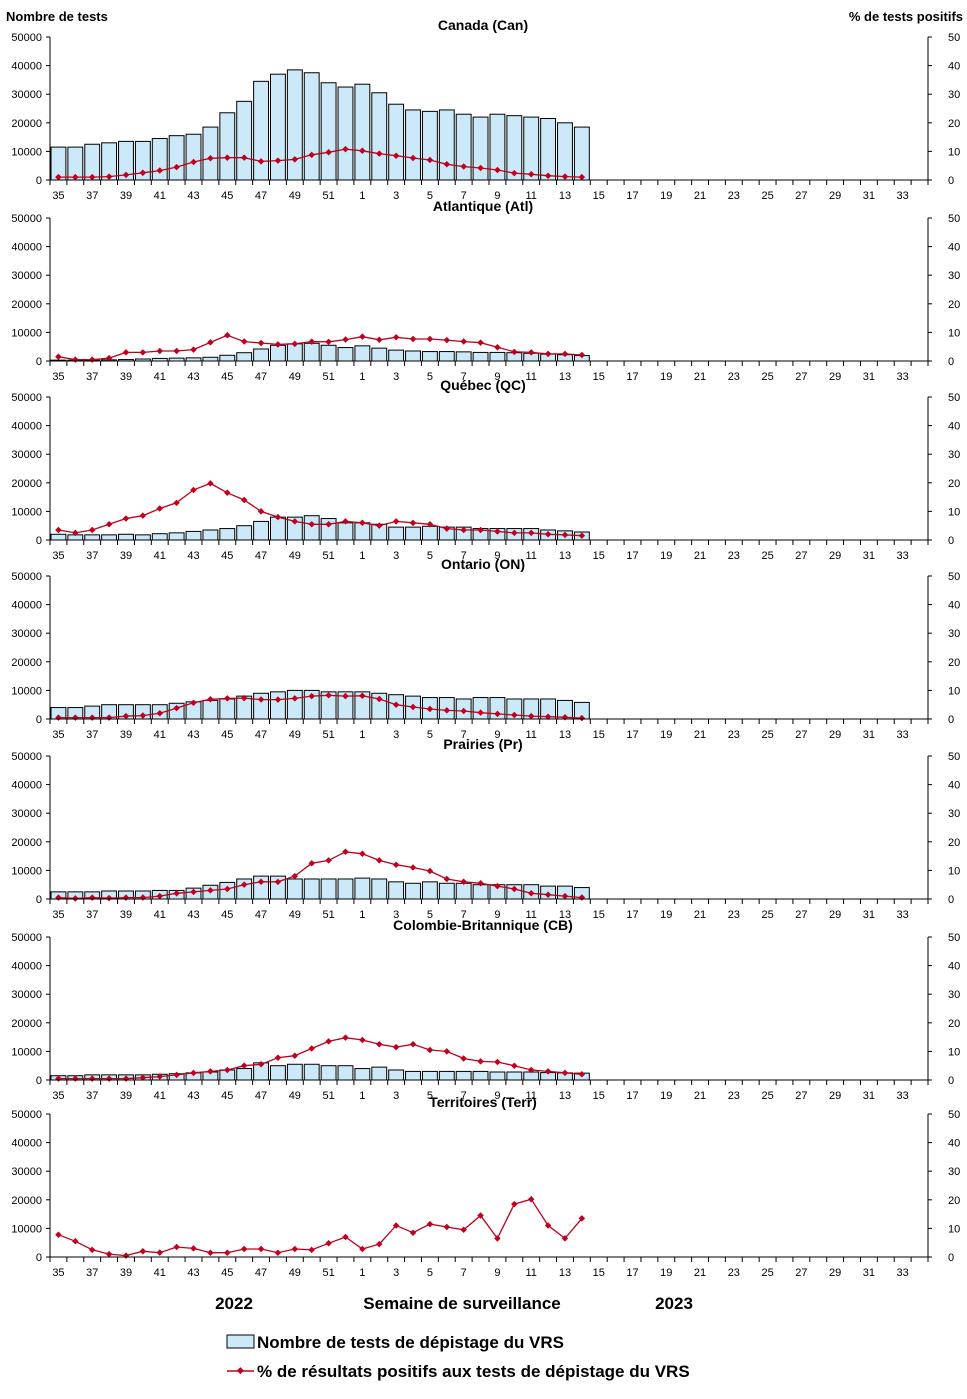 The width and height of the screenshot is (967, 1399). Describe the element at coordinates (700, 556) in the screenshot. I see `x-tick-label: 21` at that location.